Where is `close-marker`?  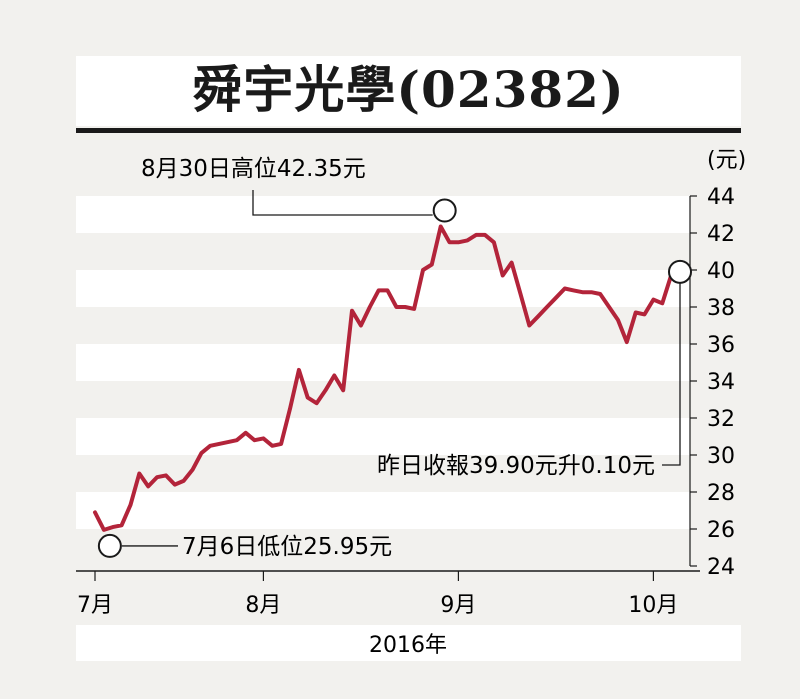 close-marker is located at coordinates (680, 271).